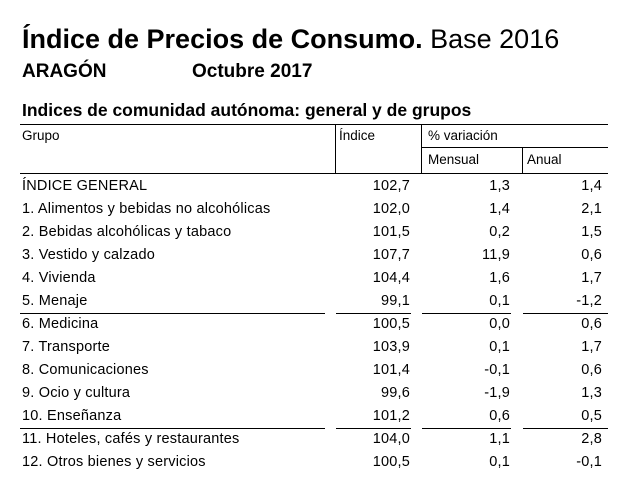 The width and height of the screenshot is (630, 497). What do you see at coordinates (59, 278) in the screenshot?
I see `row-grupo: 4. Vivienda` at bounding box center [59, 278].